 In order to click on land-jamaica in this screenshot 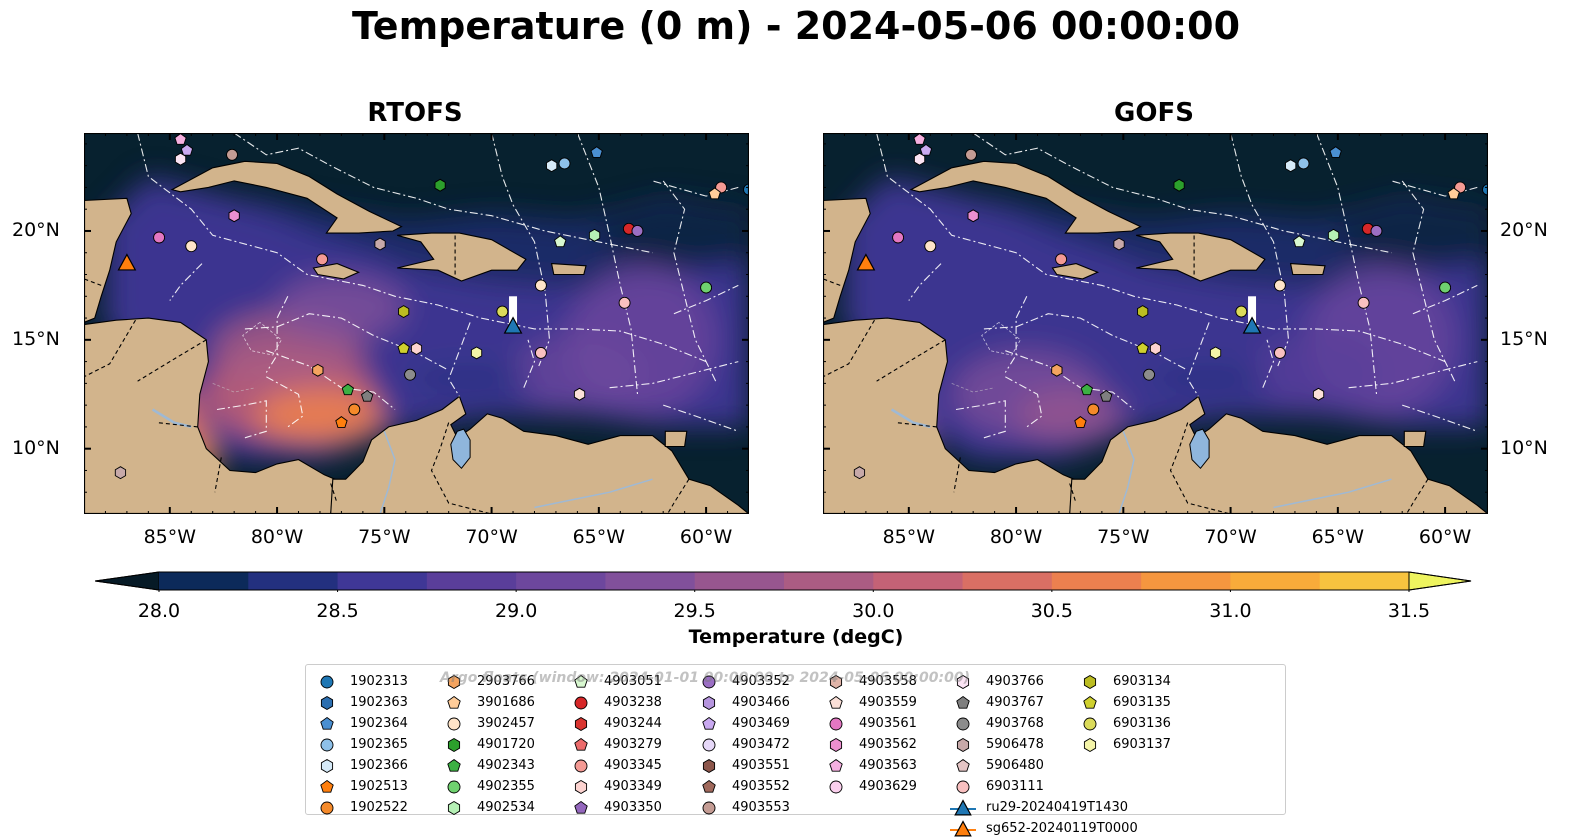, I will do `click(1075, 271)`.